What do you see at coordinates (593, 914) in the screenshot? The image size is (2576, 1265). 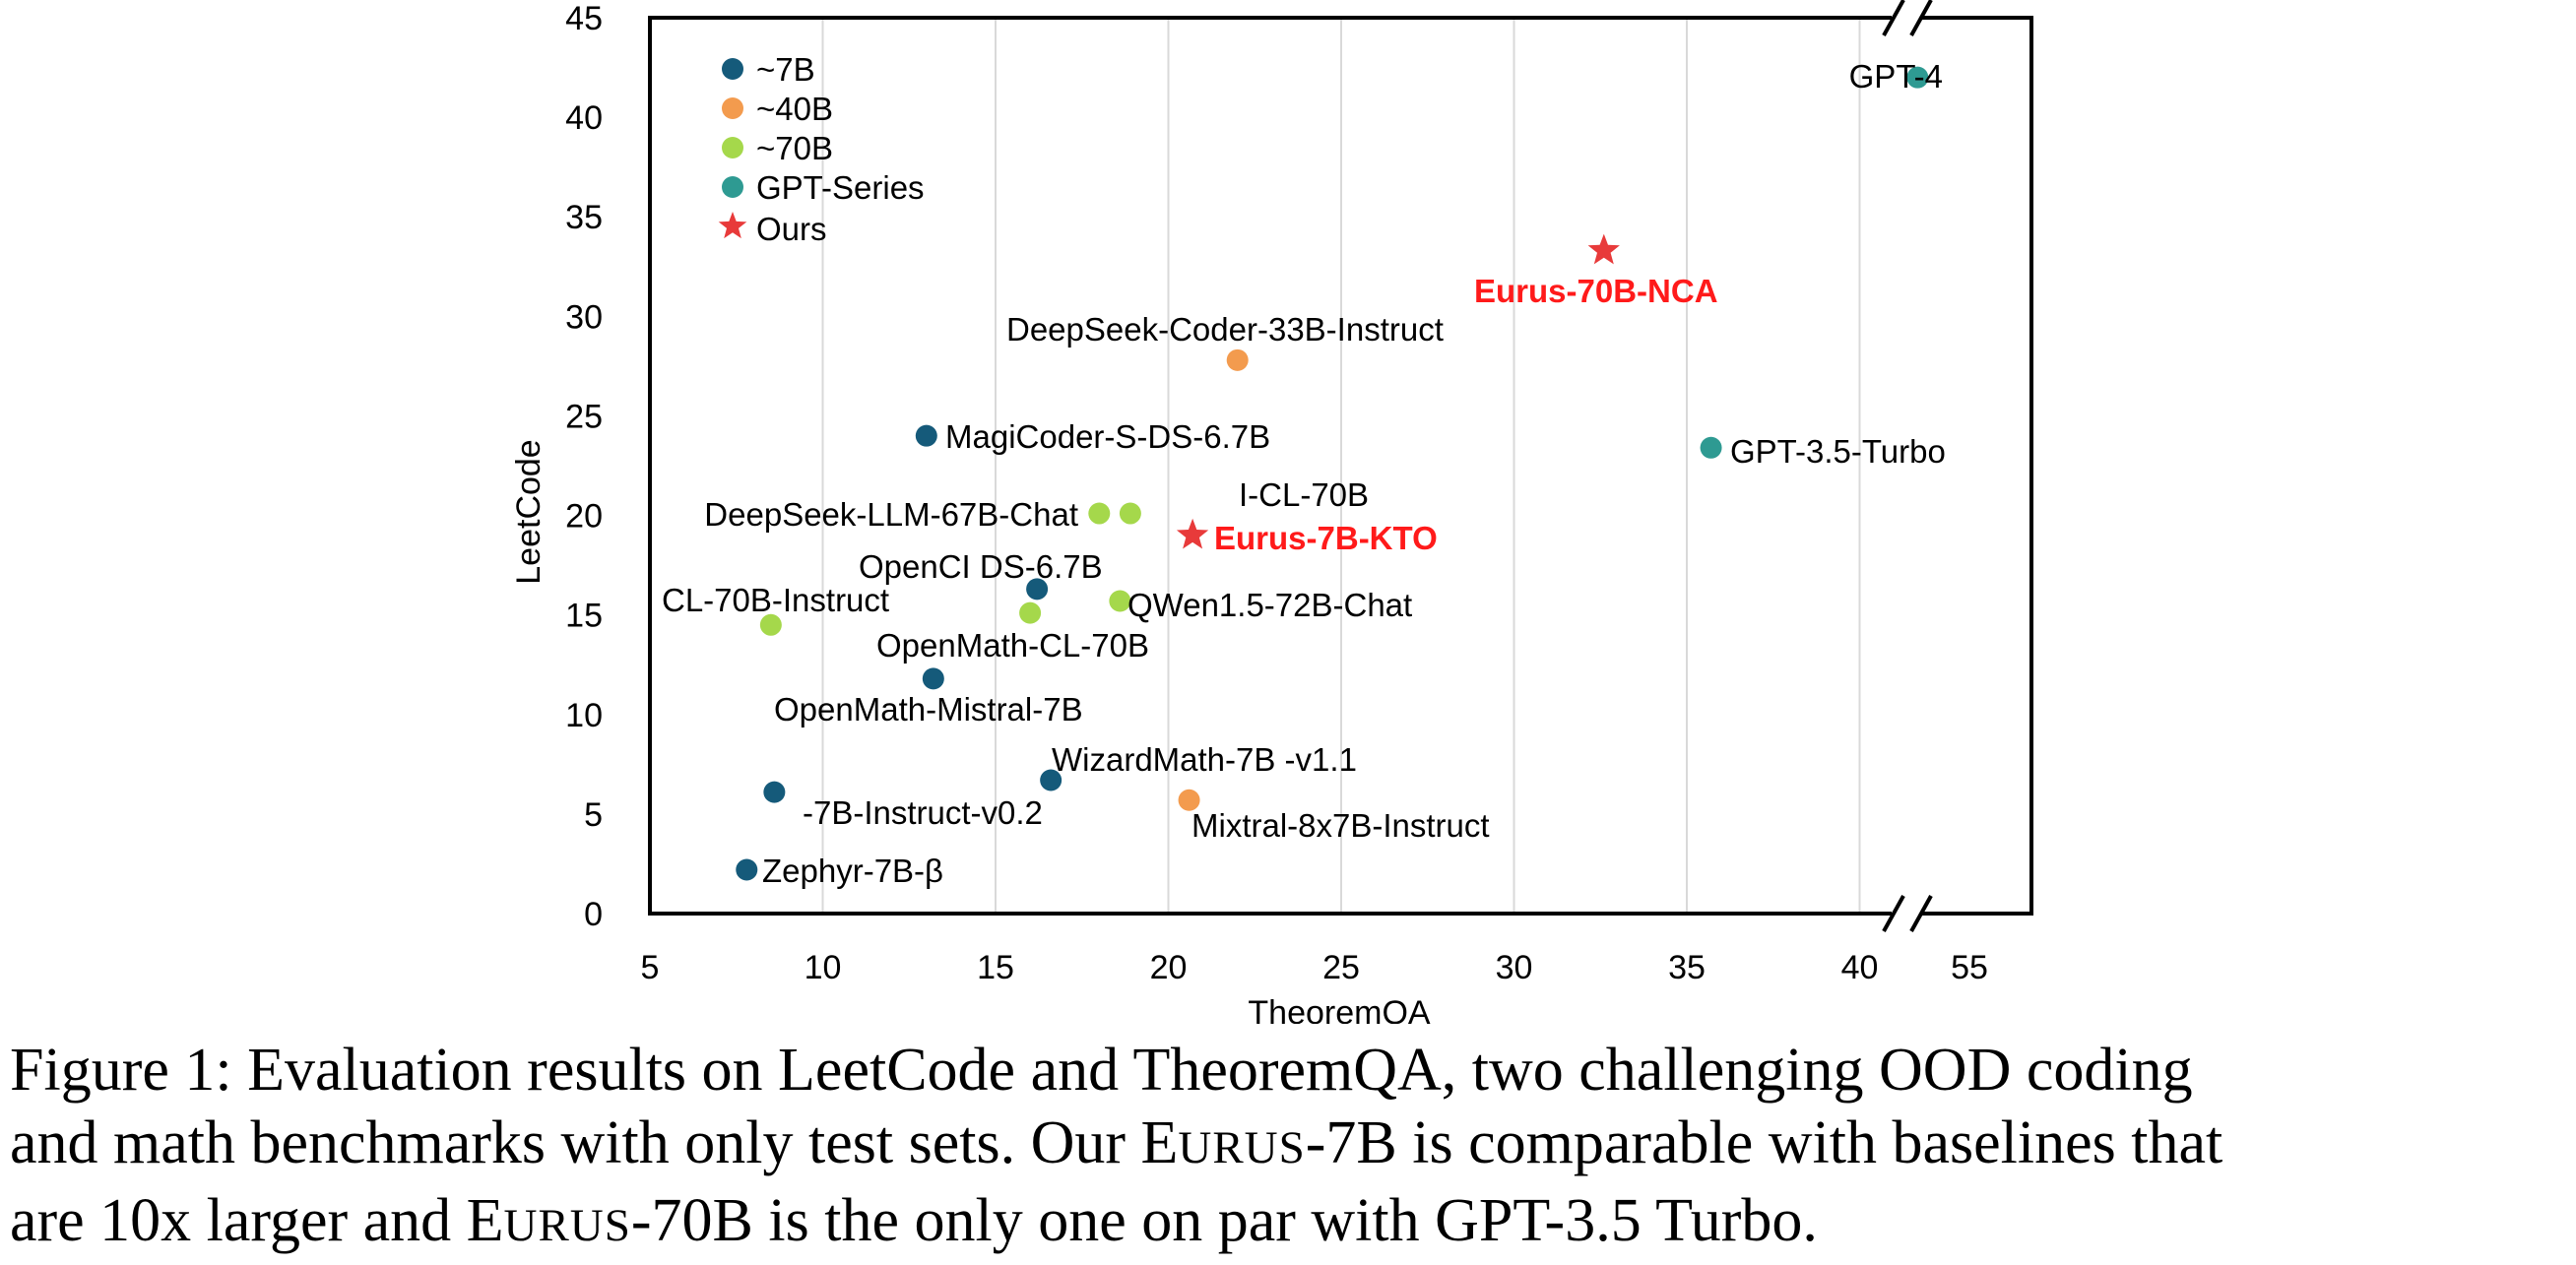 I see `y-tick-label: 0` at bounding box center [593, 914].